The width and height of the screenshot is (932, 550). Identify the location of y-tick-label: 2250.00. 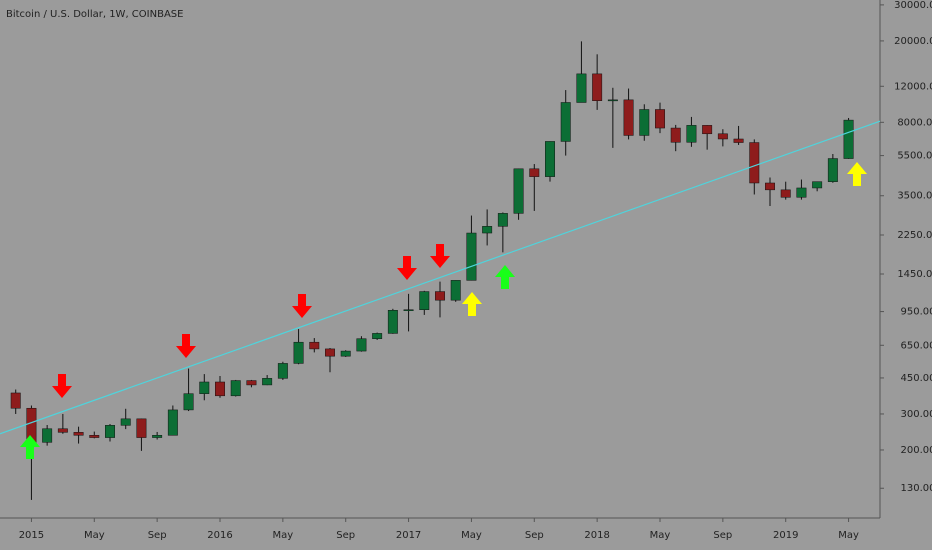
(914, 235).